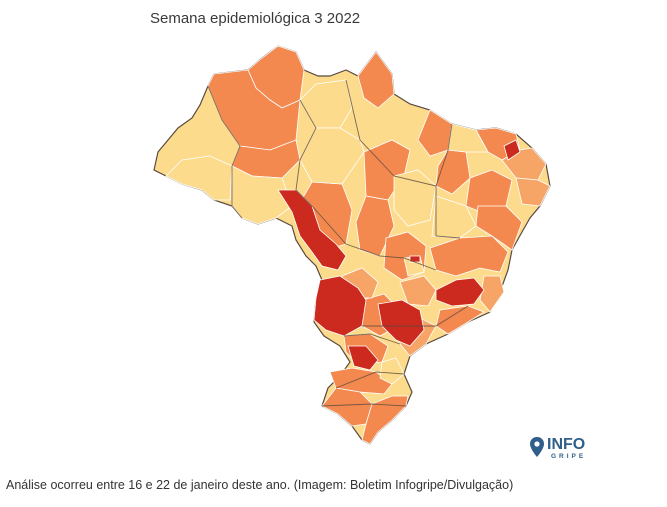 The image size is (667, 507). Describe the element at coordinates (391, 133) in the screenshot. I see `border-para` at that location.